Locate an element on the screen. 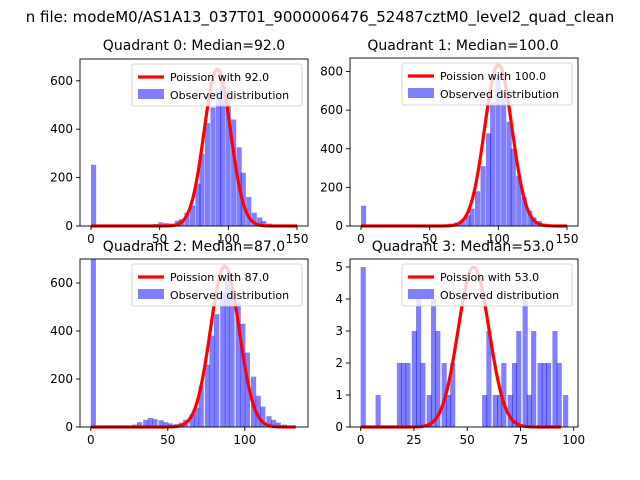  subplot-title: Quadrant 1: Median=100.0 is located at coordinates (462, 46).